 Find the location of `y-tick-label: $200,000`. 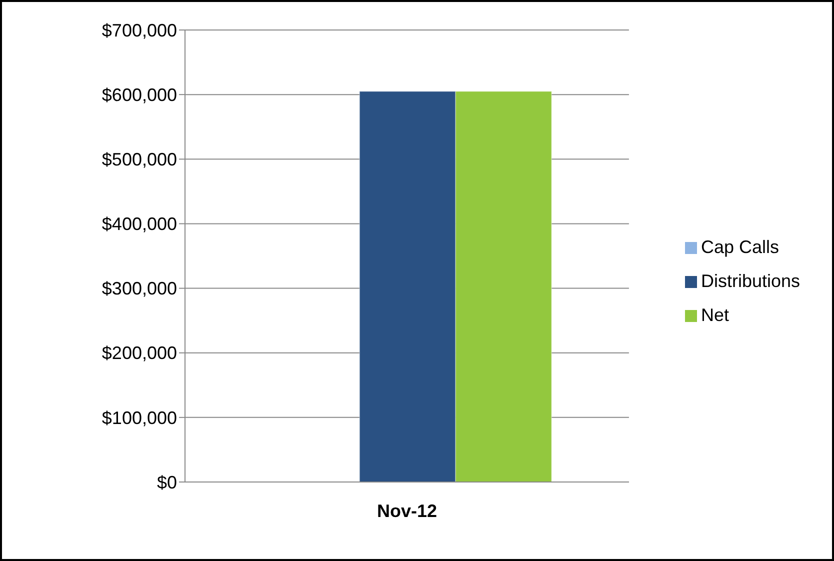

y-tick-label: $200,000 is located at coordinates (139, 353).